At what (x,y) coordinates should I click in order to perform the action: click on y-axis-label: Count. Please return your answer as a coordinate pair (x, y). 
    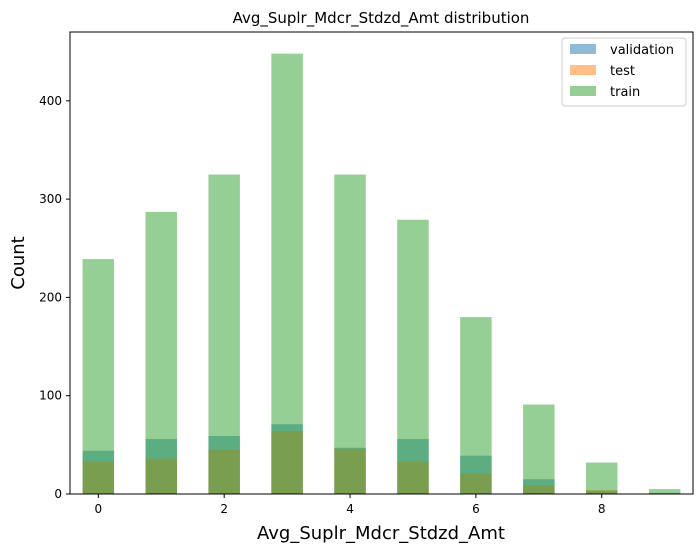
    Looking at the image, I should click on (18, 262).